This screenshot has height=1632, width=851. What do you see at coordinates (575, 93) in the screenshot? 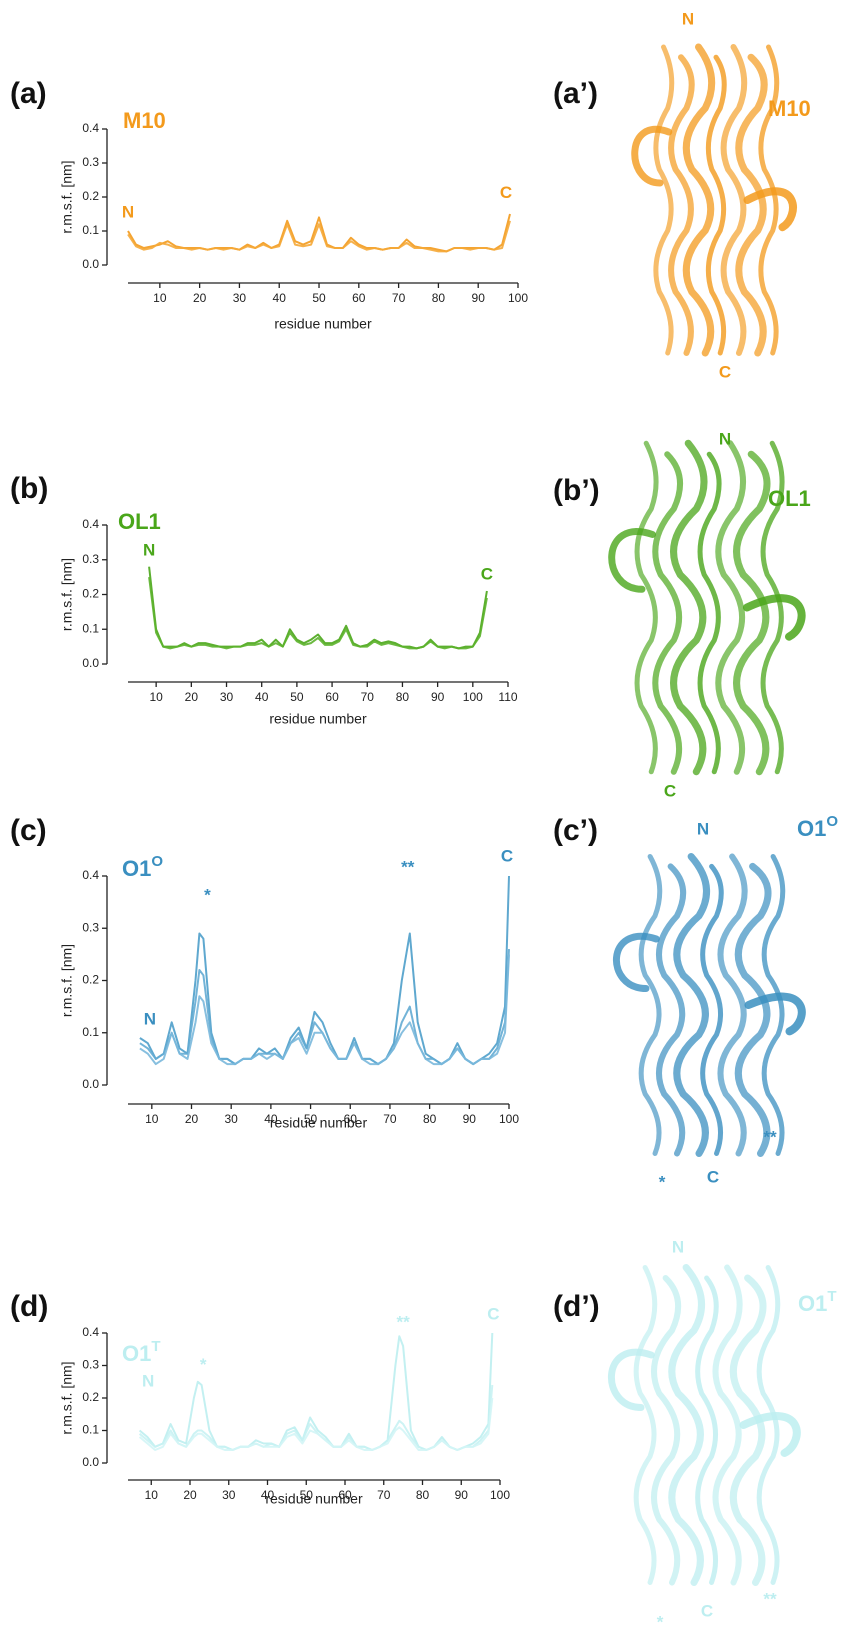
I see `panel-label: (a’)` at bounding box center [575, 93].